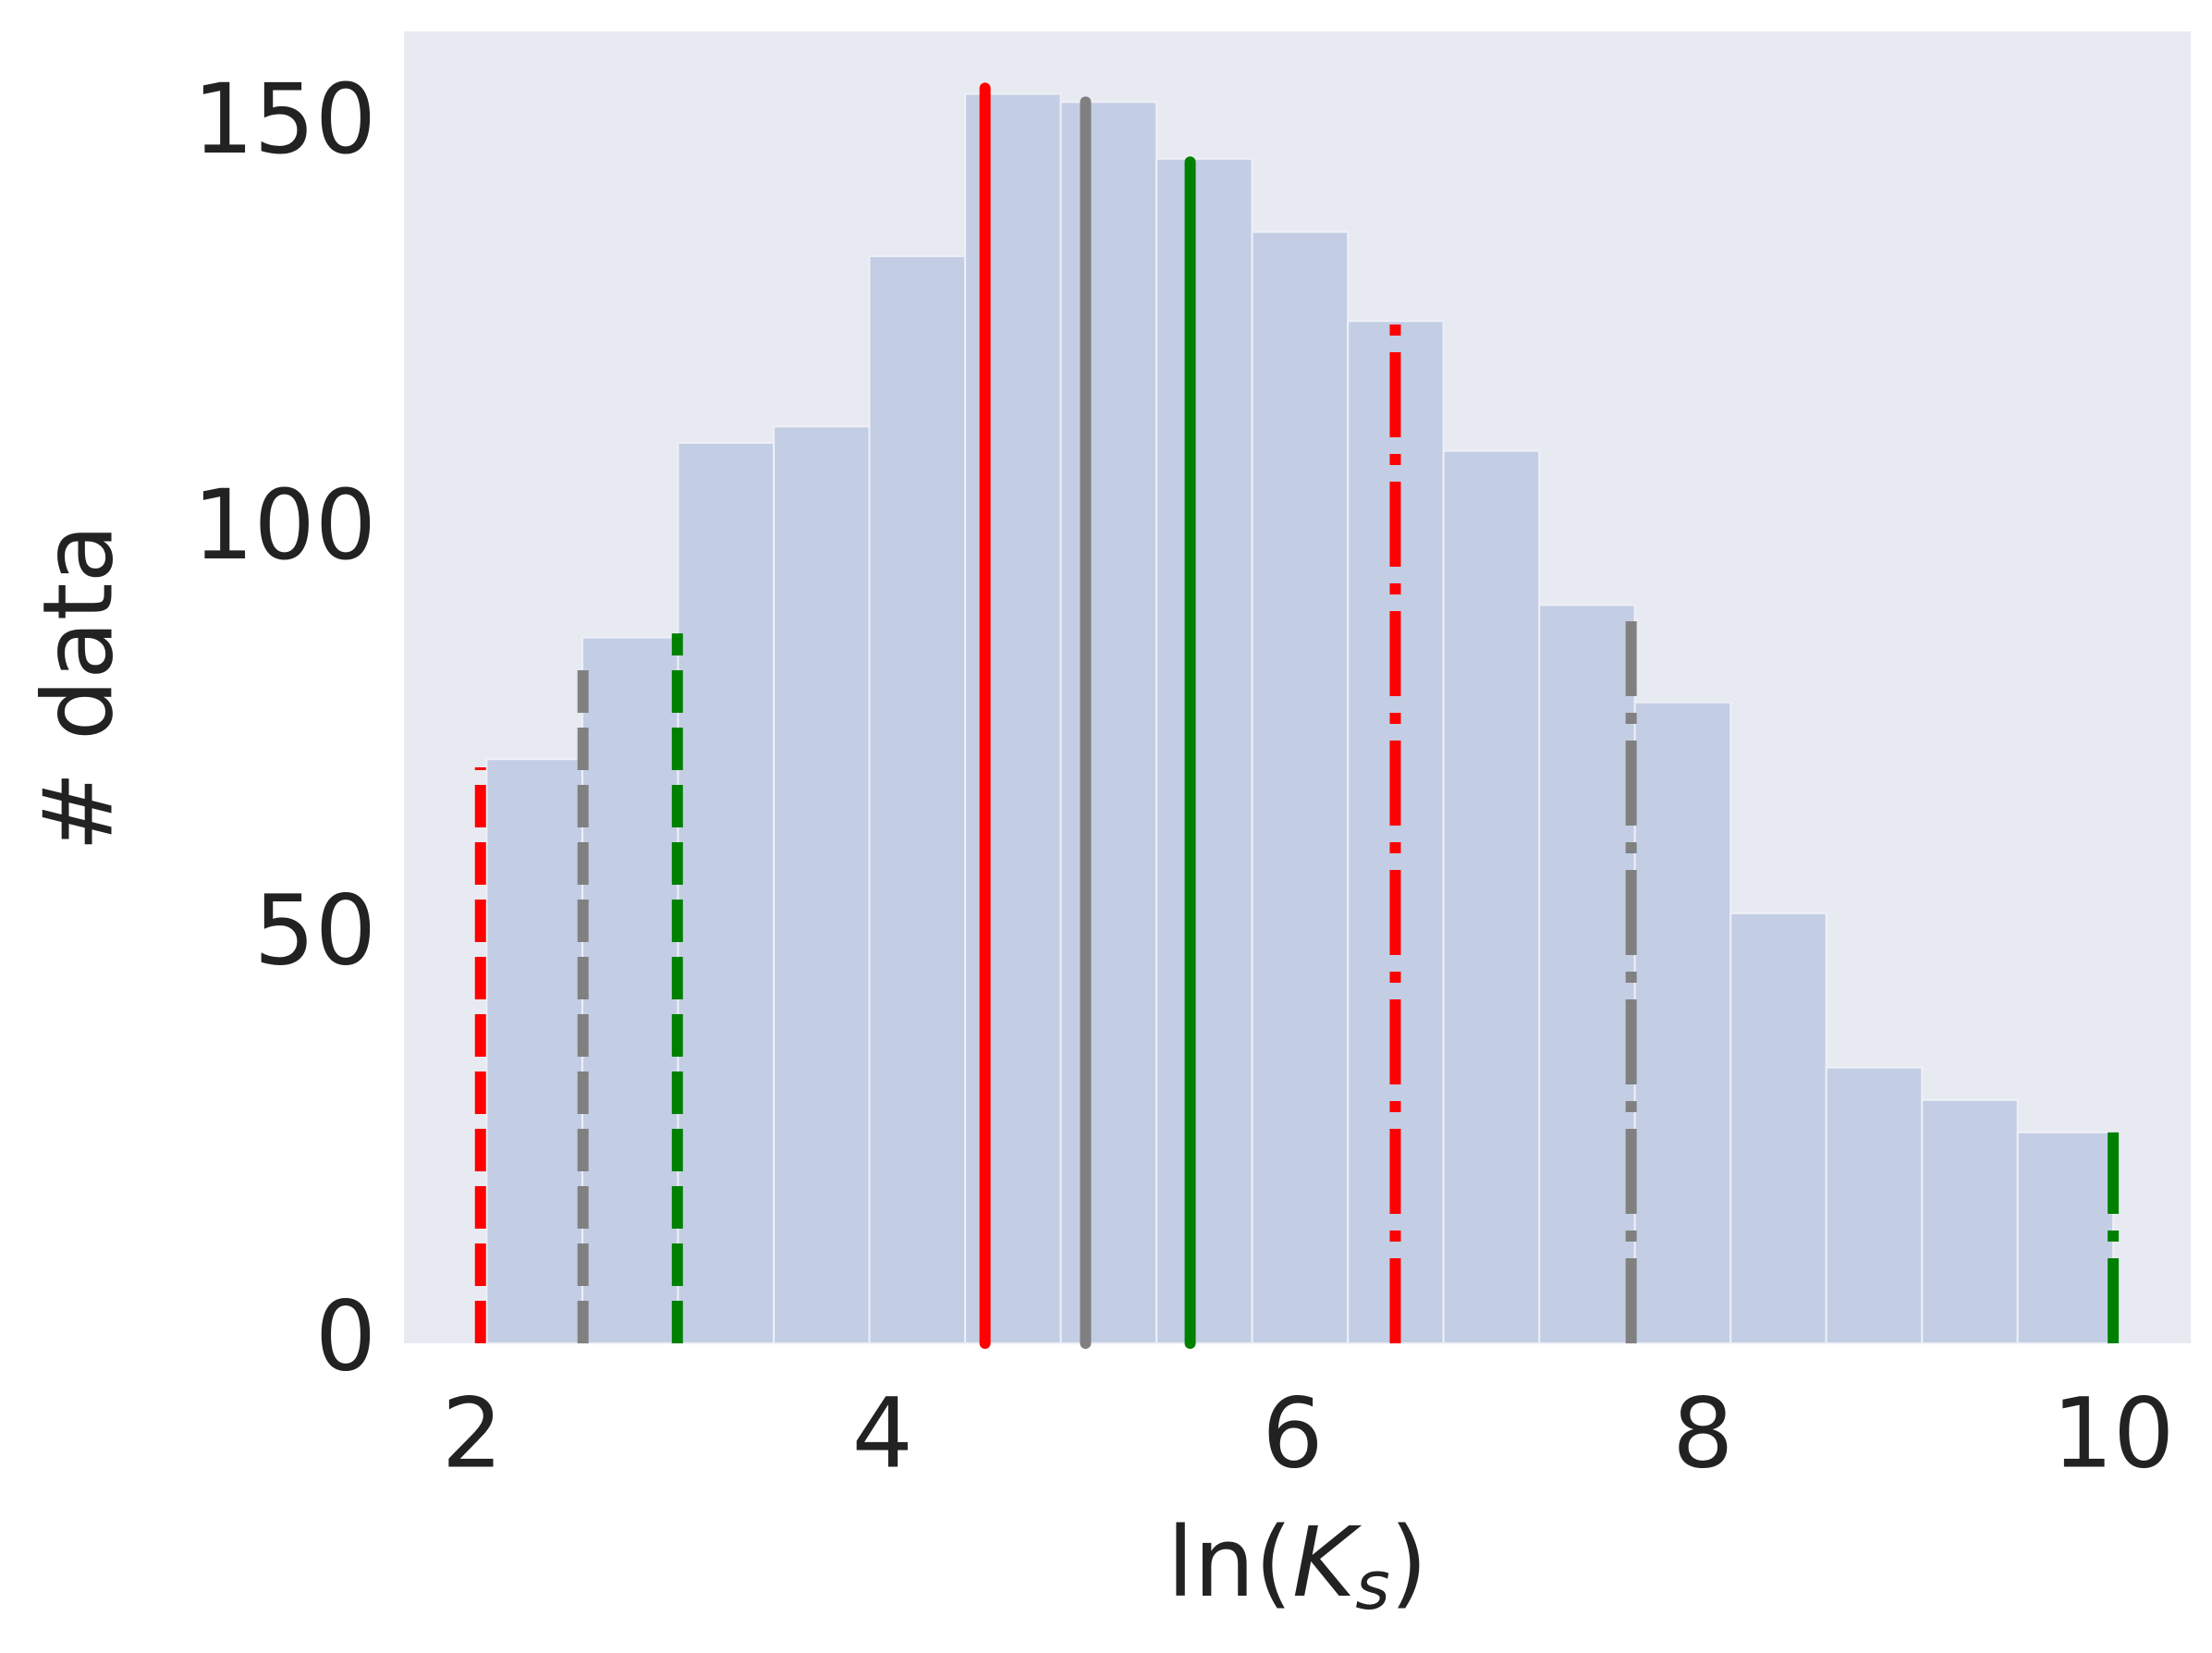  Describe the element at coordinates (284, 120) in the screenshot. I see `y-tick-label: 150` at that location.